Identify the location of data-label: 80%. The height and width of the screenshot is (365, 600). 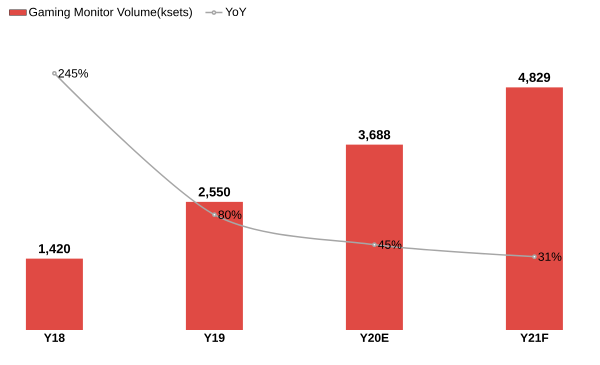
(230, 214).